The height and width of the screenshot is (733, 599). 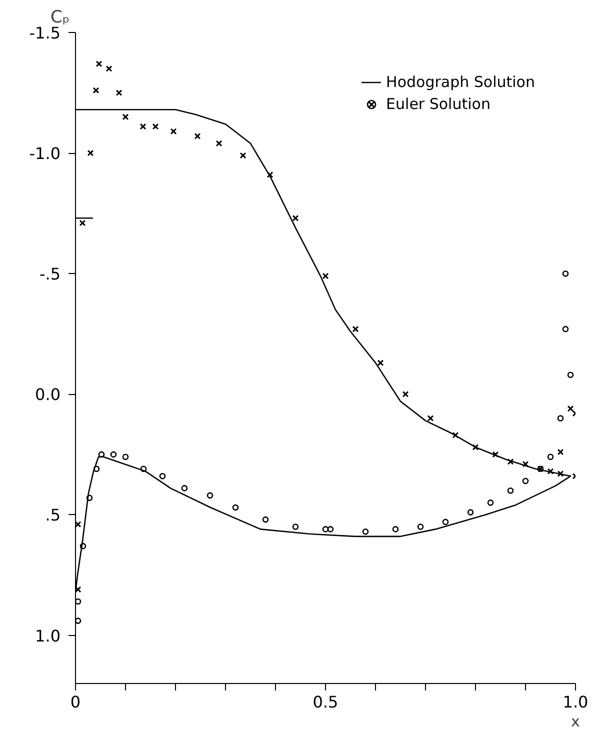 What do you see at coordinates (50, 274) in the screenshot?
I see `y-tick-label: -.5` at bounding box center [50, 274].